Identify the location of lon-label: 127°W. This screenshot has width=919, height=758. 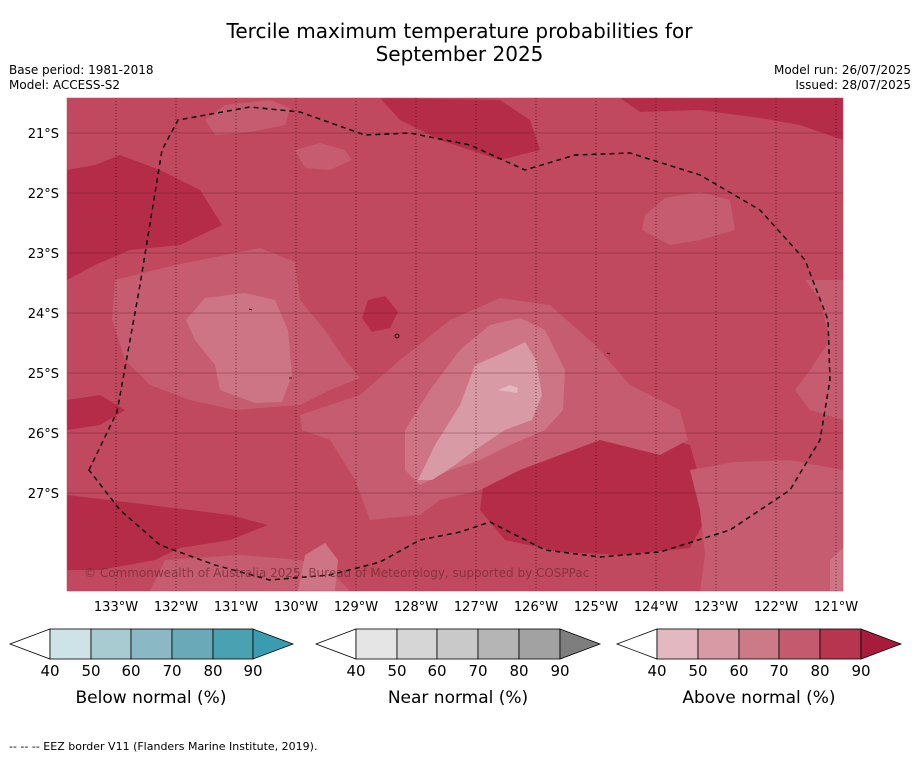
(476, 607).